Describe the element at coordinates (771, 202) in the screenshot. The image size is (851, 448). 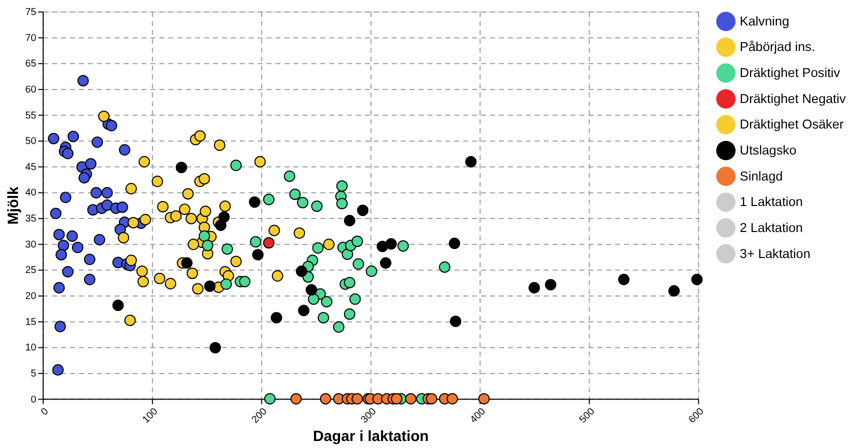
I see `legend-label: 1 Laktation` at that location.